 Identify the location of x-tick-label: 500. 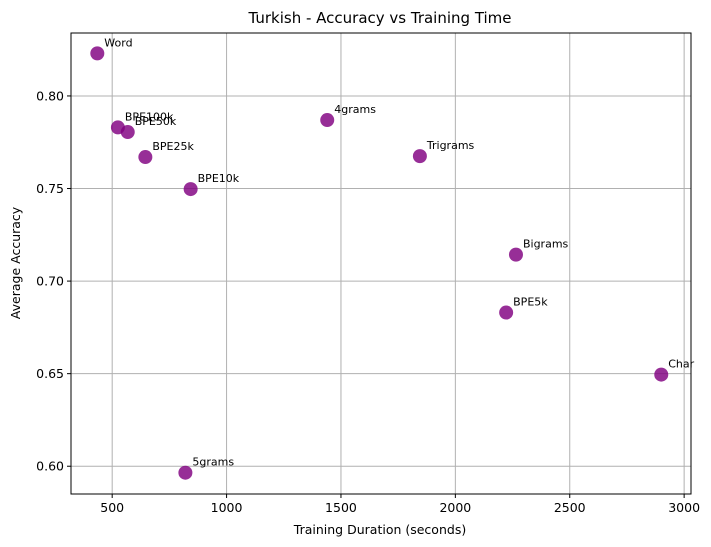
(112, 507).